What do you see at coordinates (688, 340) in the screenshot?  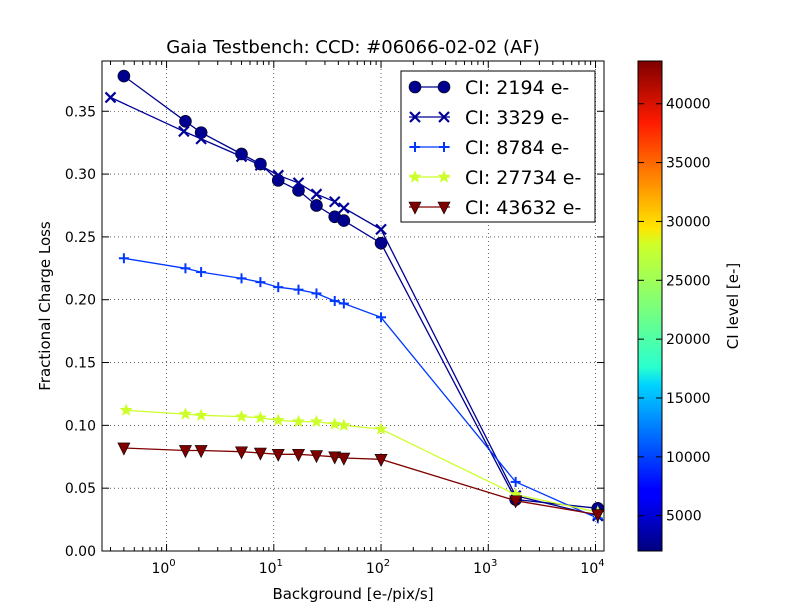 I see `colorbar-tick-label: 20000` at bounding box center [688, 340].